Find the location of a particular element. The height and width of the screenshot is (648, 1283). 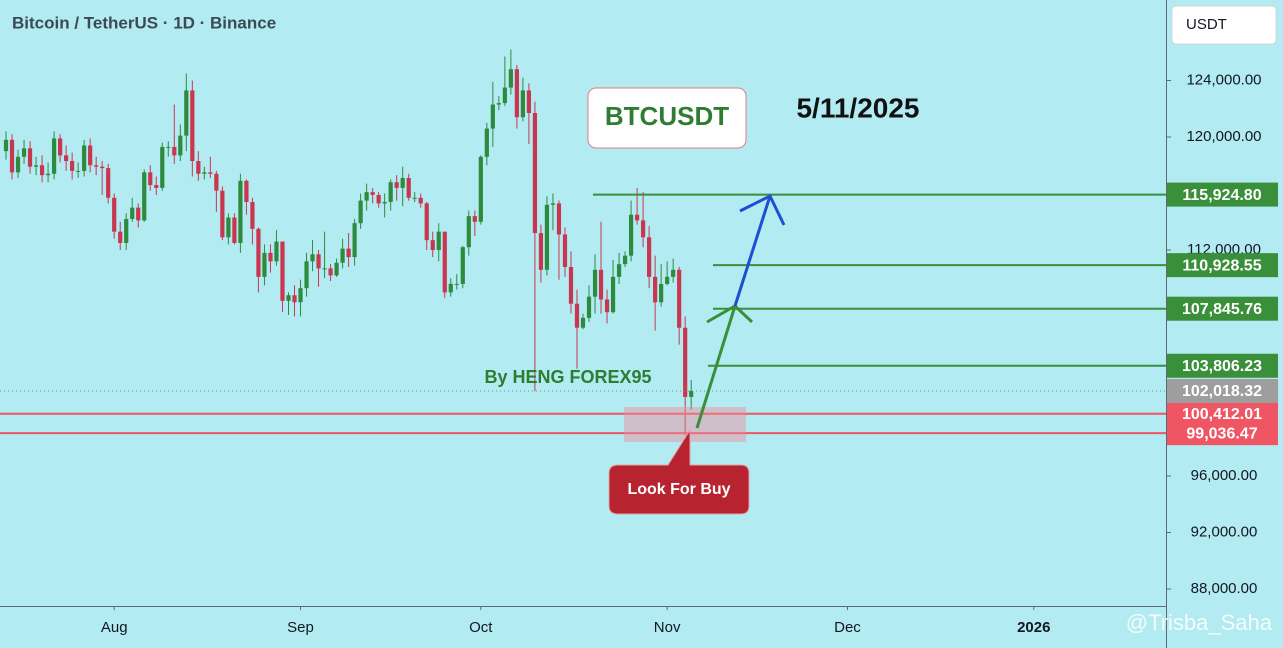

buy-zone is located at coordinates (685, 424).